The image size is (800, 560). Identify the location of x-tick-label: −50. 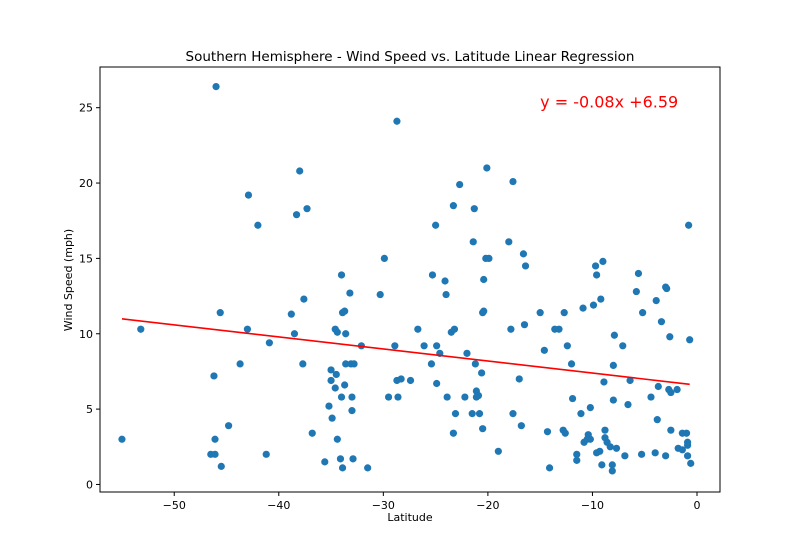
(174, 505).